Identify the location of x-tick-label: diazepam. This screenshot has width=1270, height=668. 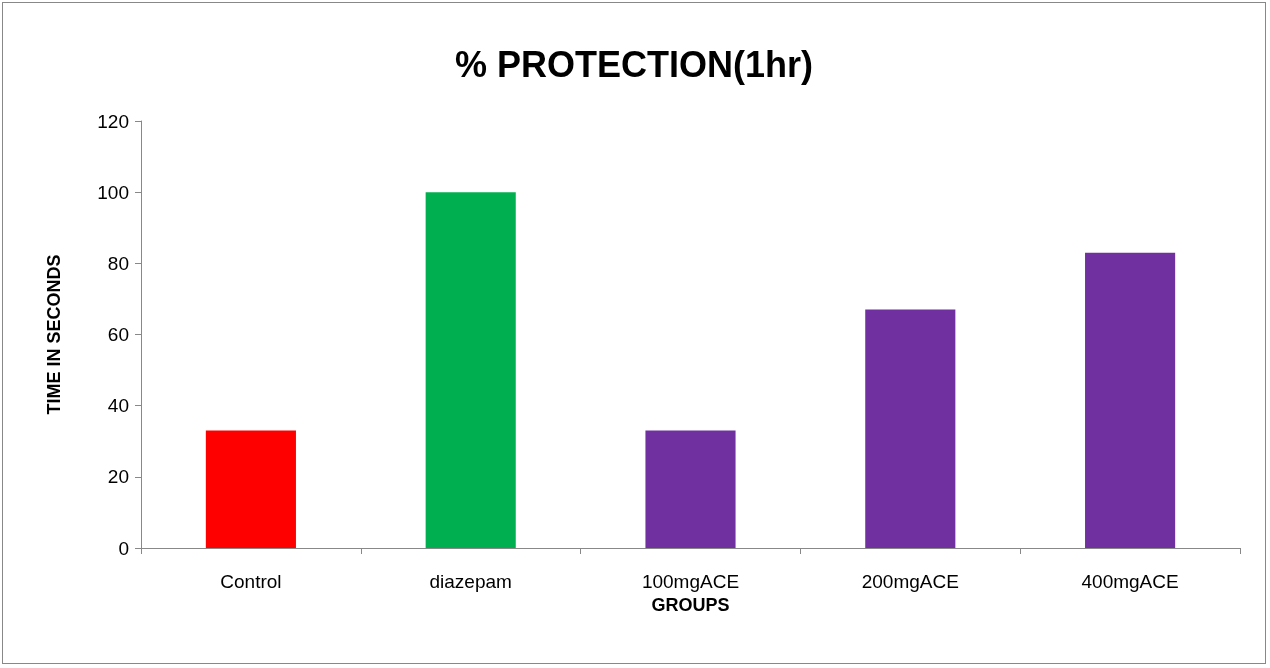
(470, 581).